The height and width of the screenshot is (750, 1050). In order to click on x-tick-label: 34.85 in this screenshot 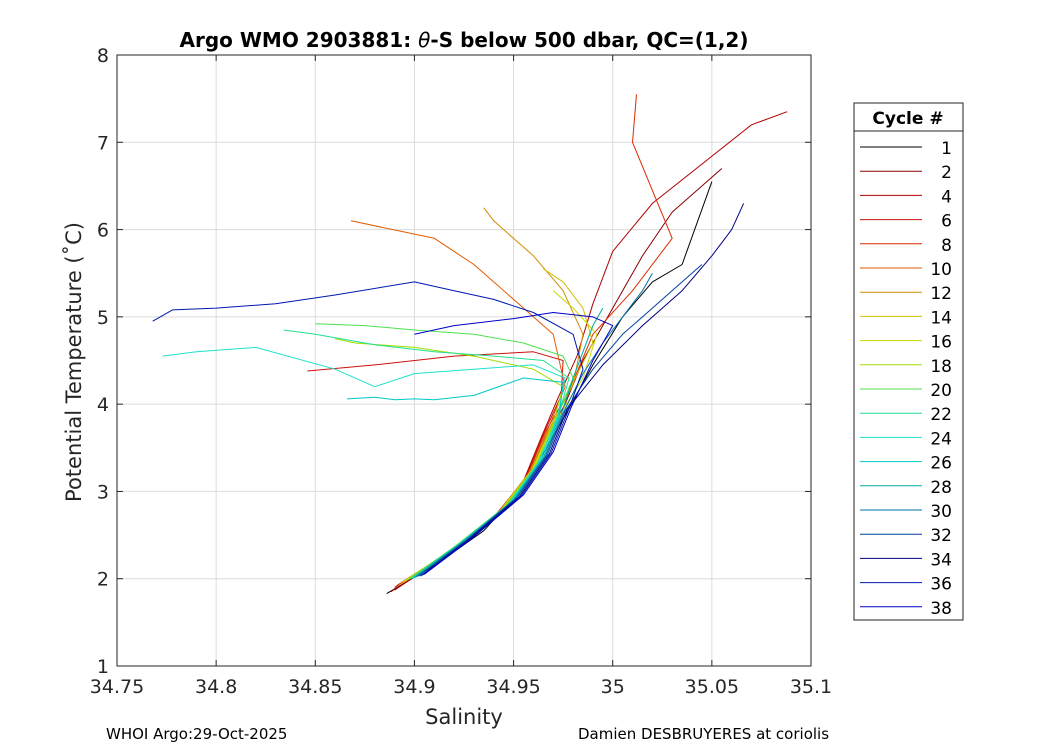, I will do `click(315, 687)`.